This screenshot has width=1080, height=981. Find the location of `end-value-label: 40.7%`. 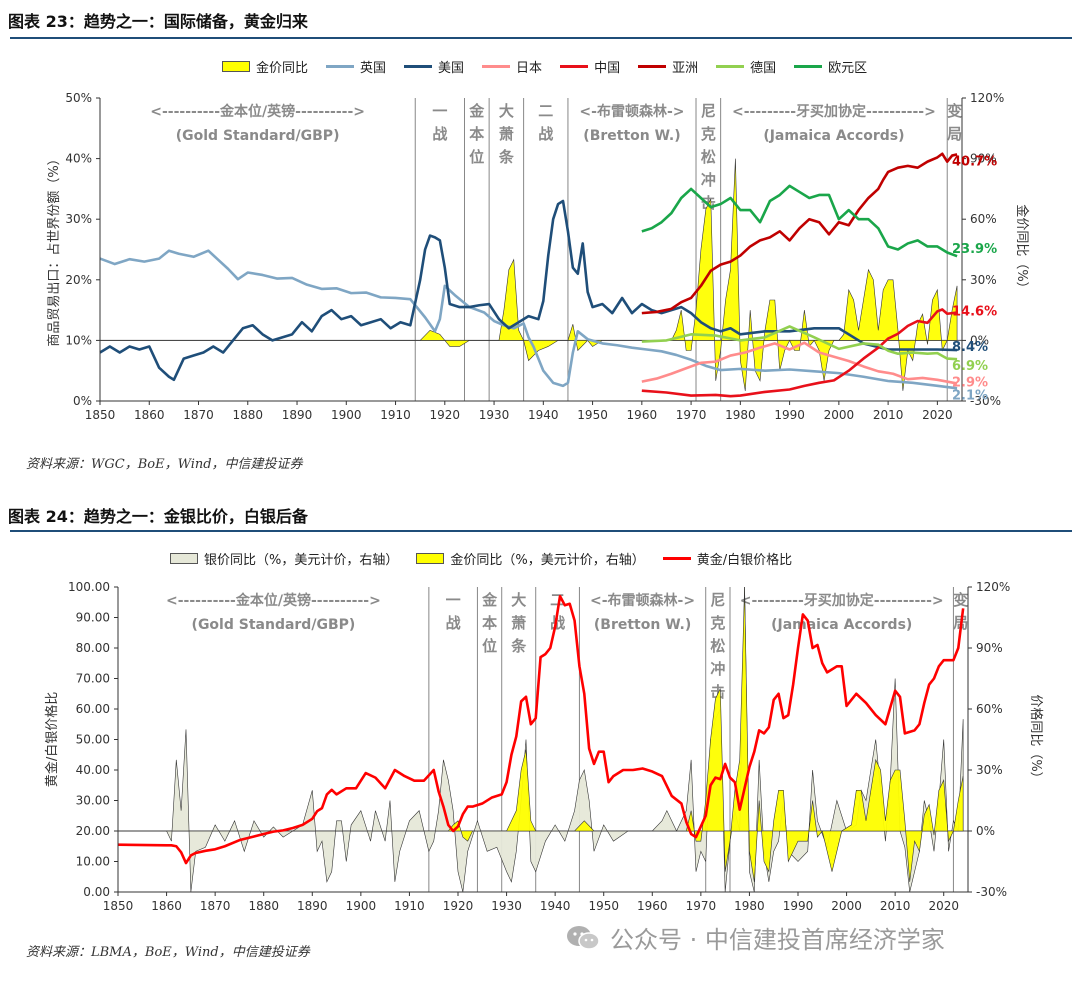

end-value-label: 40.7% is located at coordinates (974, 161).